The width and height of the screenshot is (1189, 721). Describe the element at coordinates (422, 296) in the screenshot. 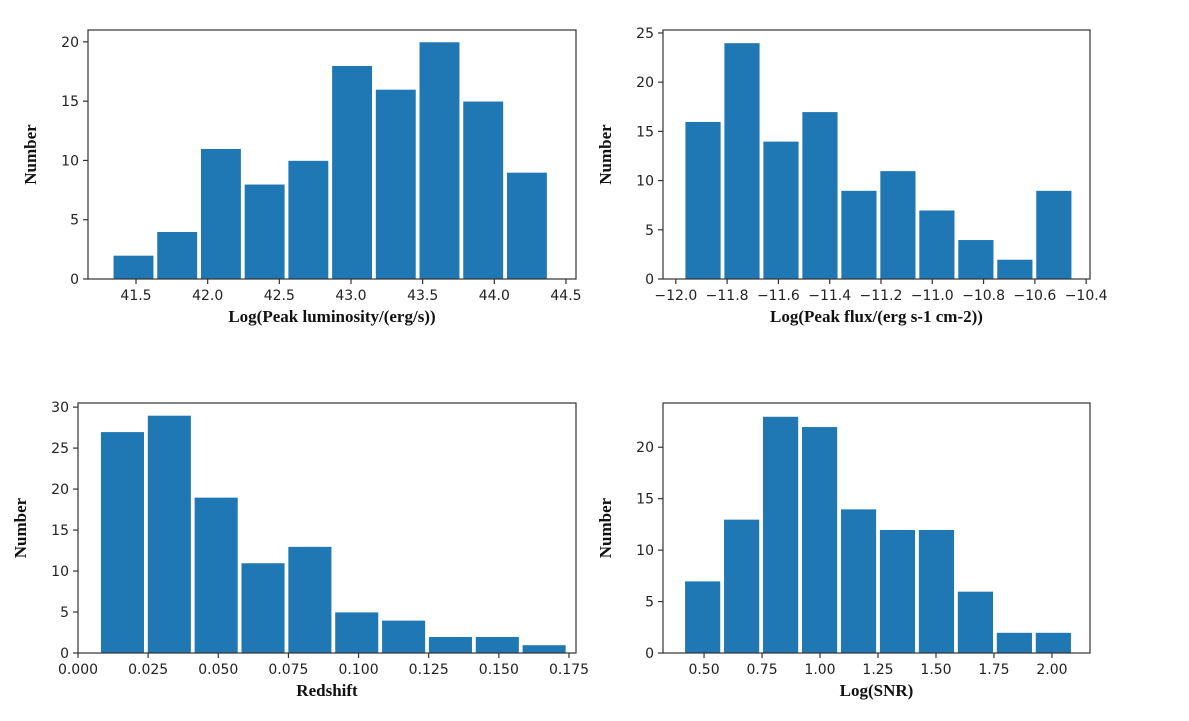

I see `x-tick-label: 43.5` at that location.